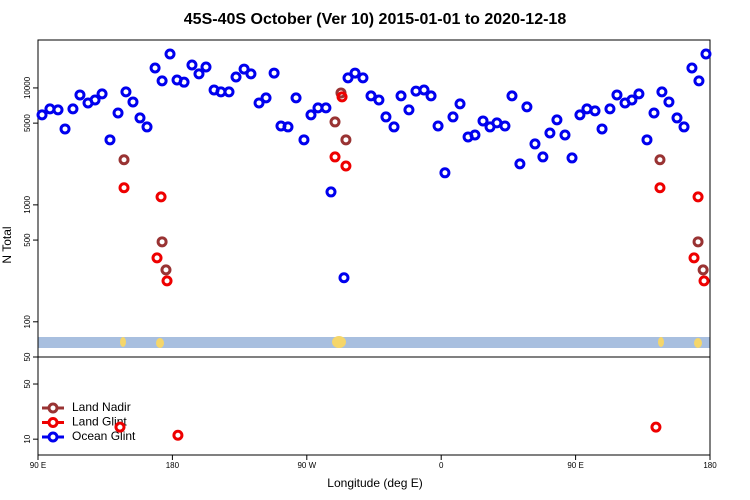 This screenshot has width=750, height=500. Describe the element at coordinates (27, 322) in the screenshot. I see `y-tick-label: 100` at that location.